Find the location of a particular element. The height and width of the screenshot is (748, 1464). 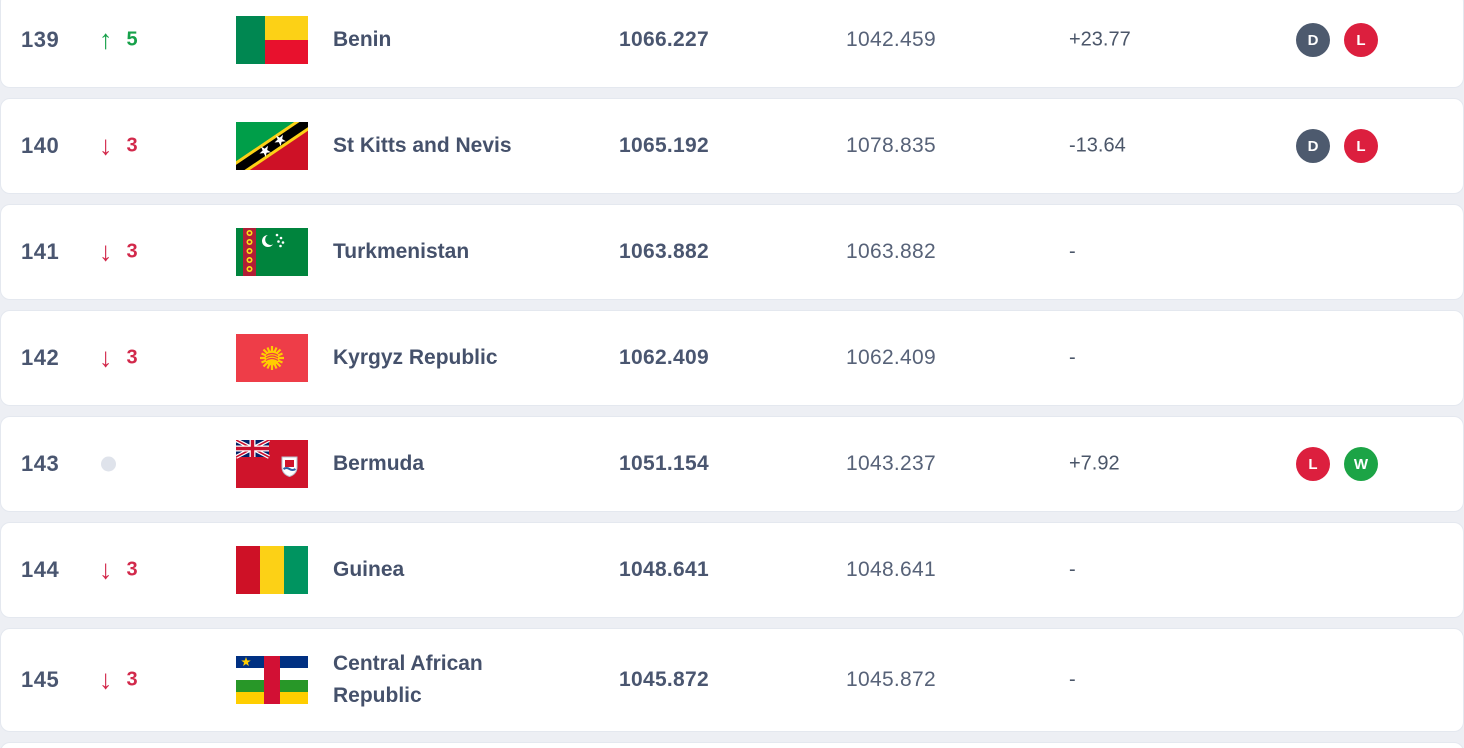

rank-number: 144 is located at coordinates (40, 569).